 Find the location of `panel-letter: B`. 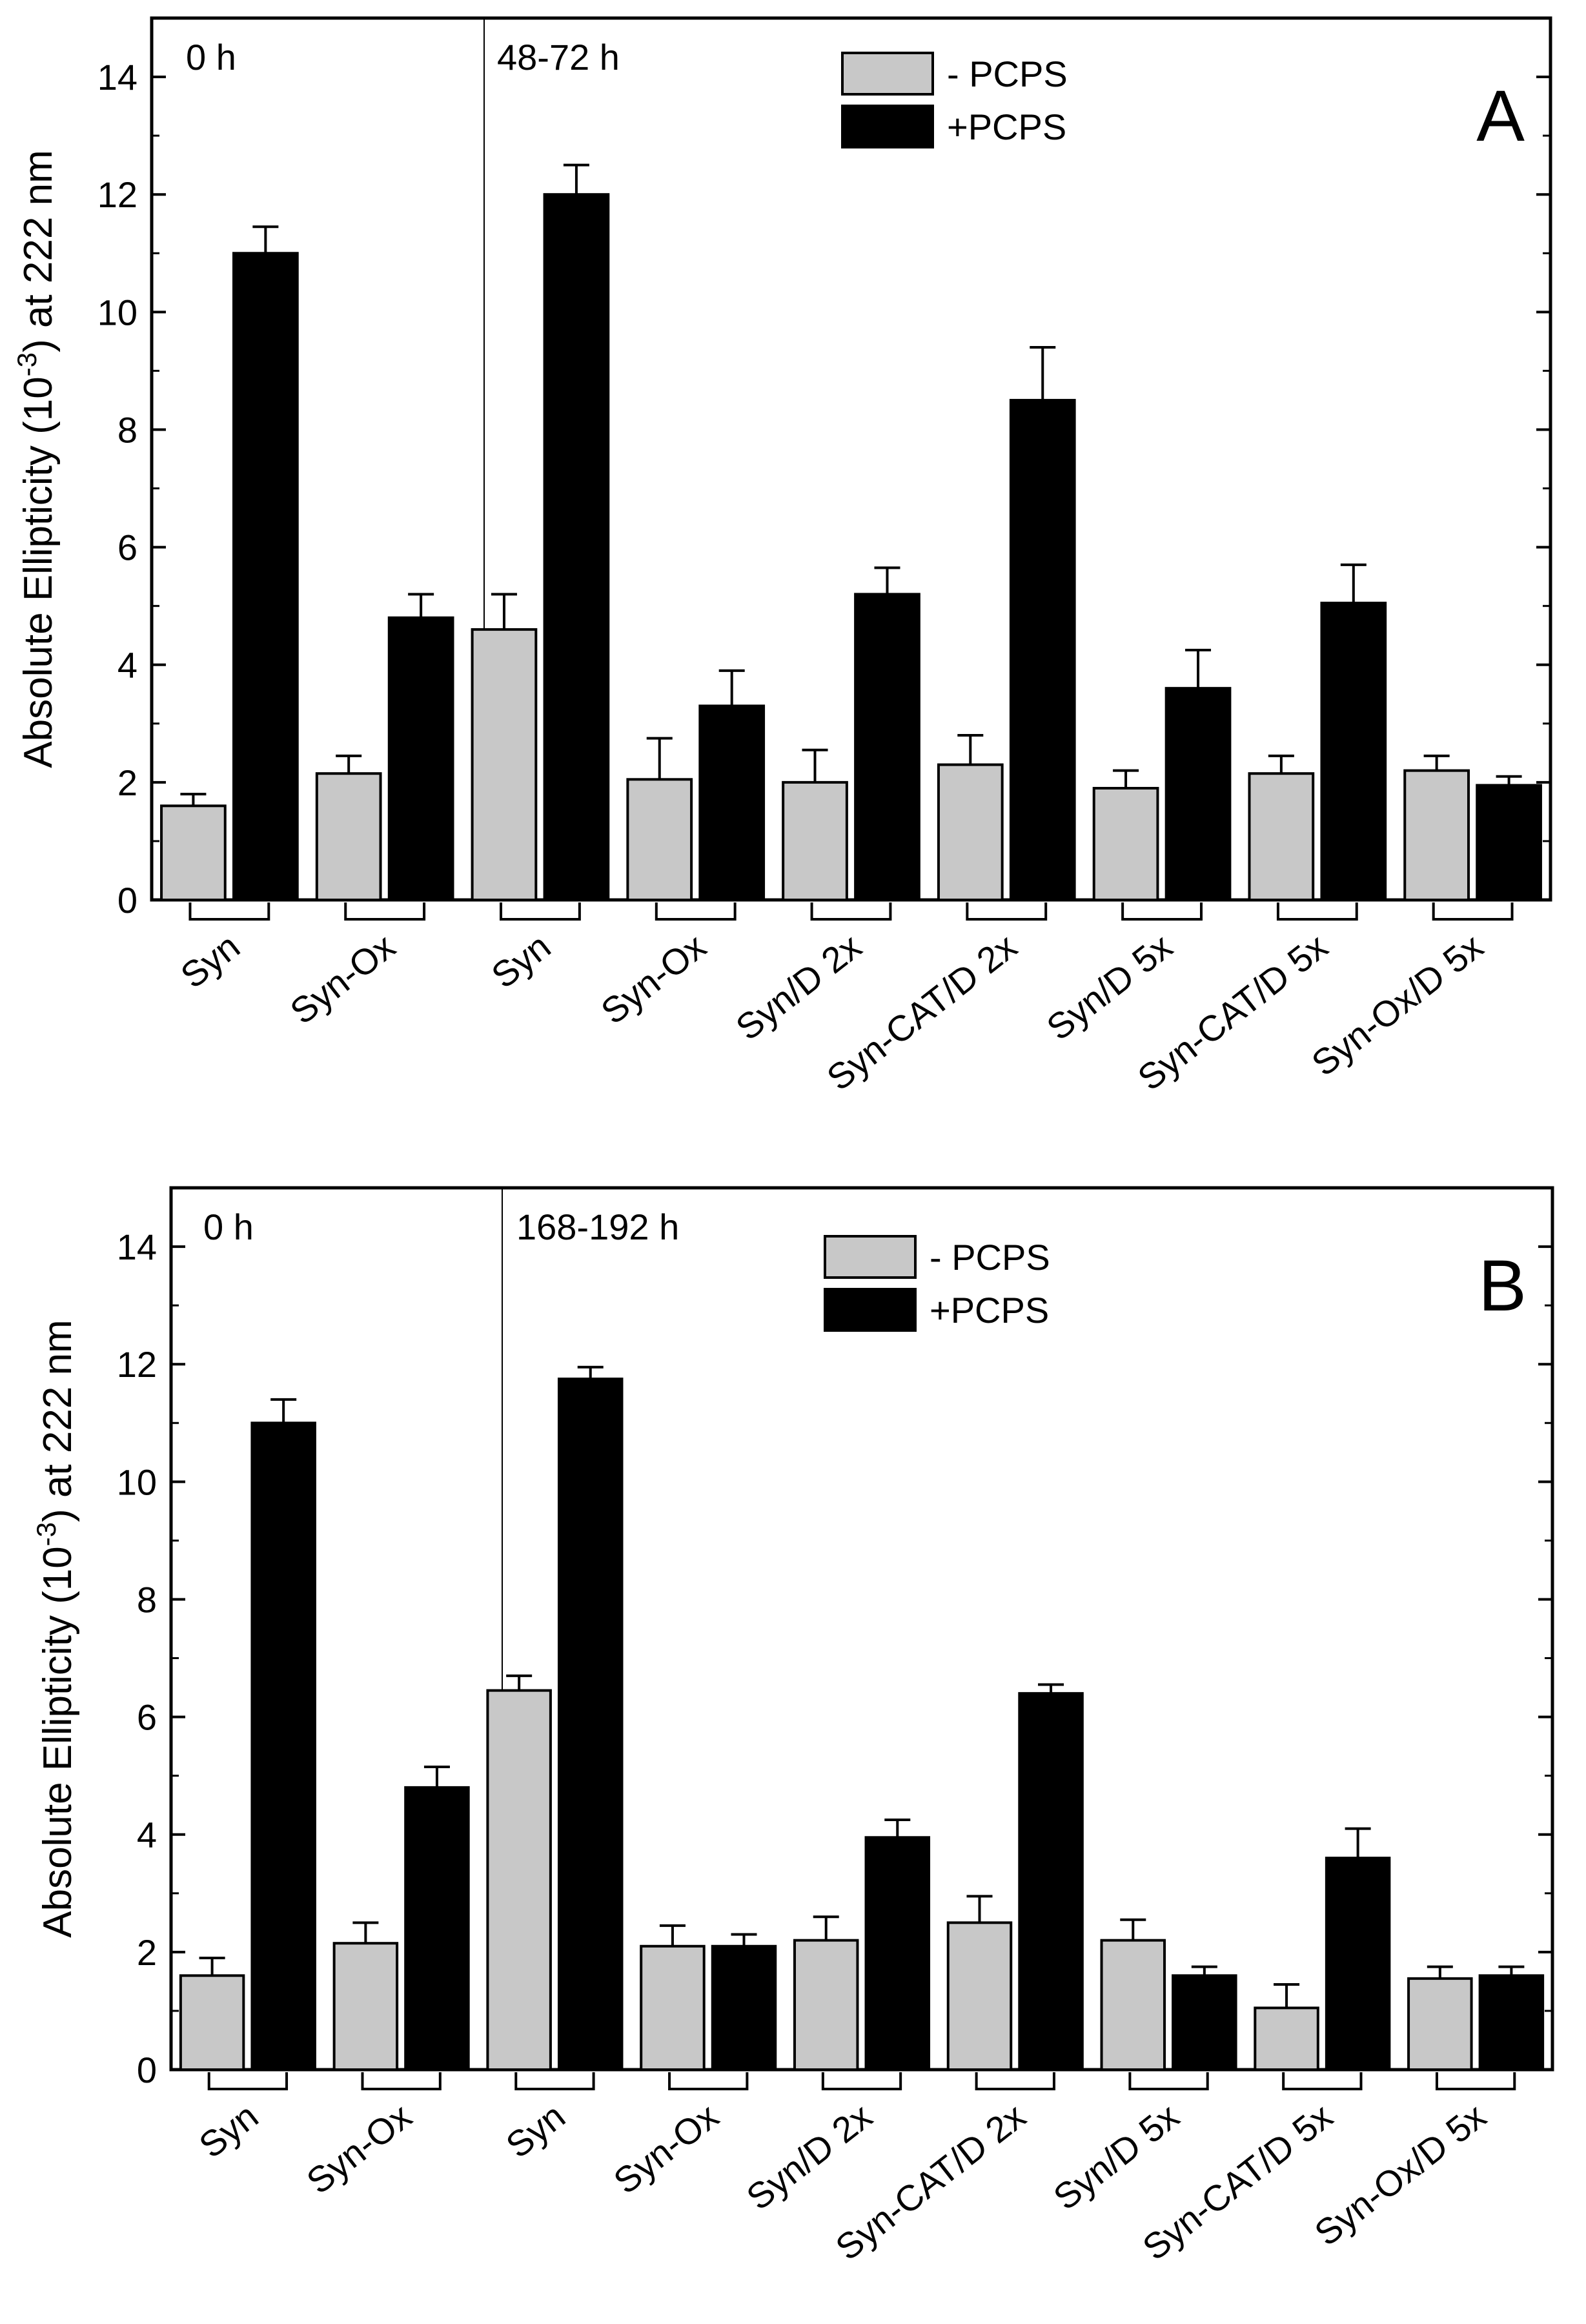

panel-letter: B is located at coordinates (1502, 1285).